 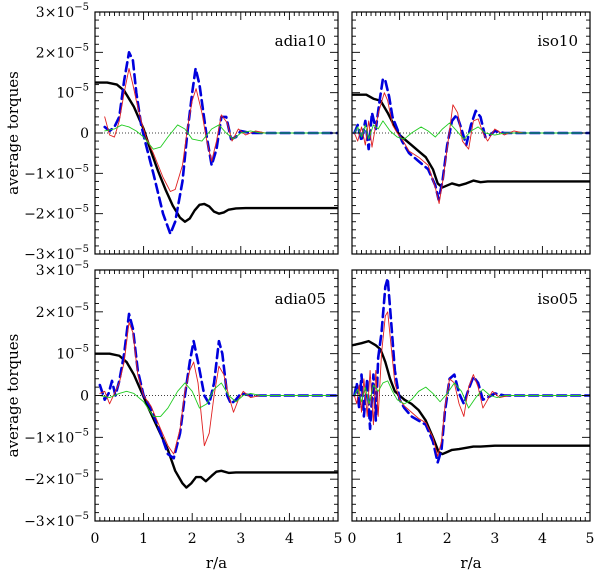 What do you see at coordinates (300, 299) in the screenshot?
I see `panel-label: adia05` at bounding box center [300, 299].